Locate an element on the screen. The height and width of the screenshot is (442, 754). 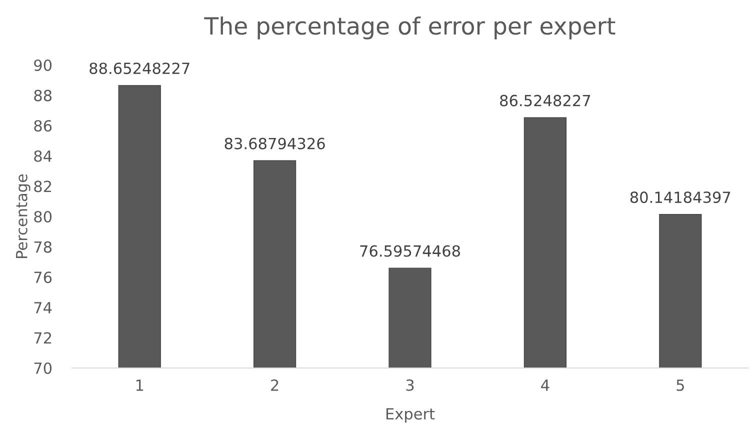
y-tick-label: 78 is located at coordinates (43, 247).